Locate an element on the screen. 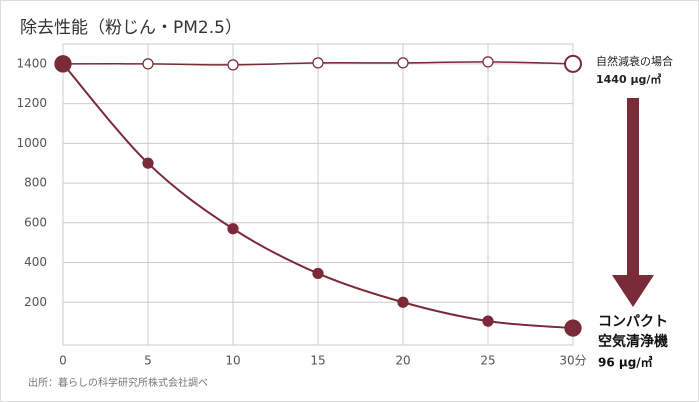  annotation: 自然減衰の場合 is located at coordinates (634, 61).